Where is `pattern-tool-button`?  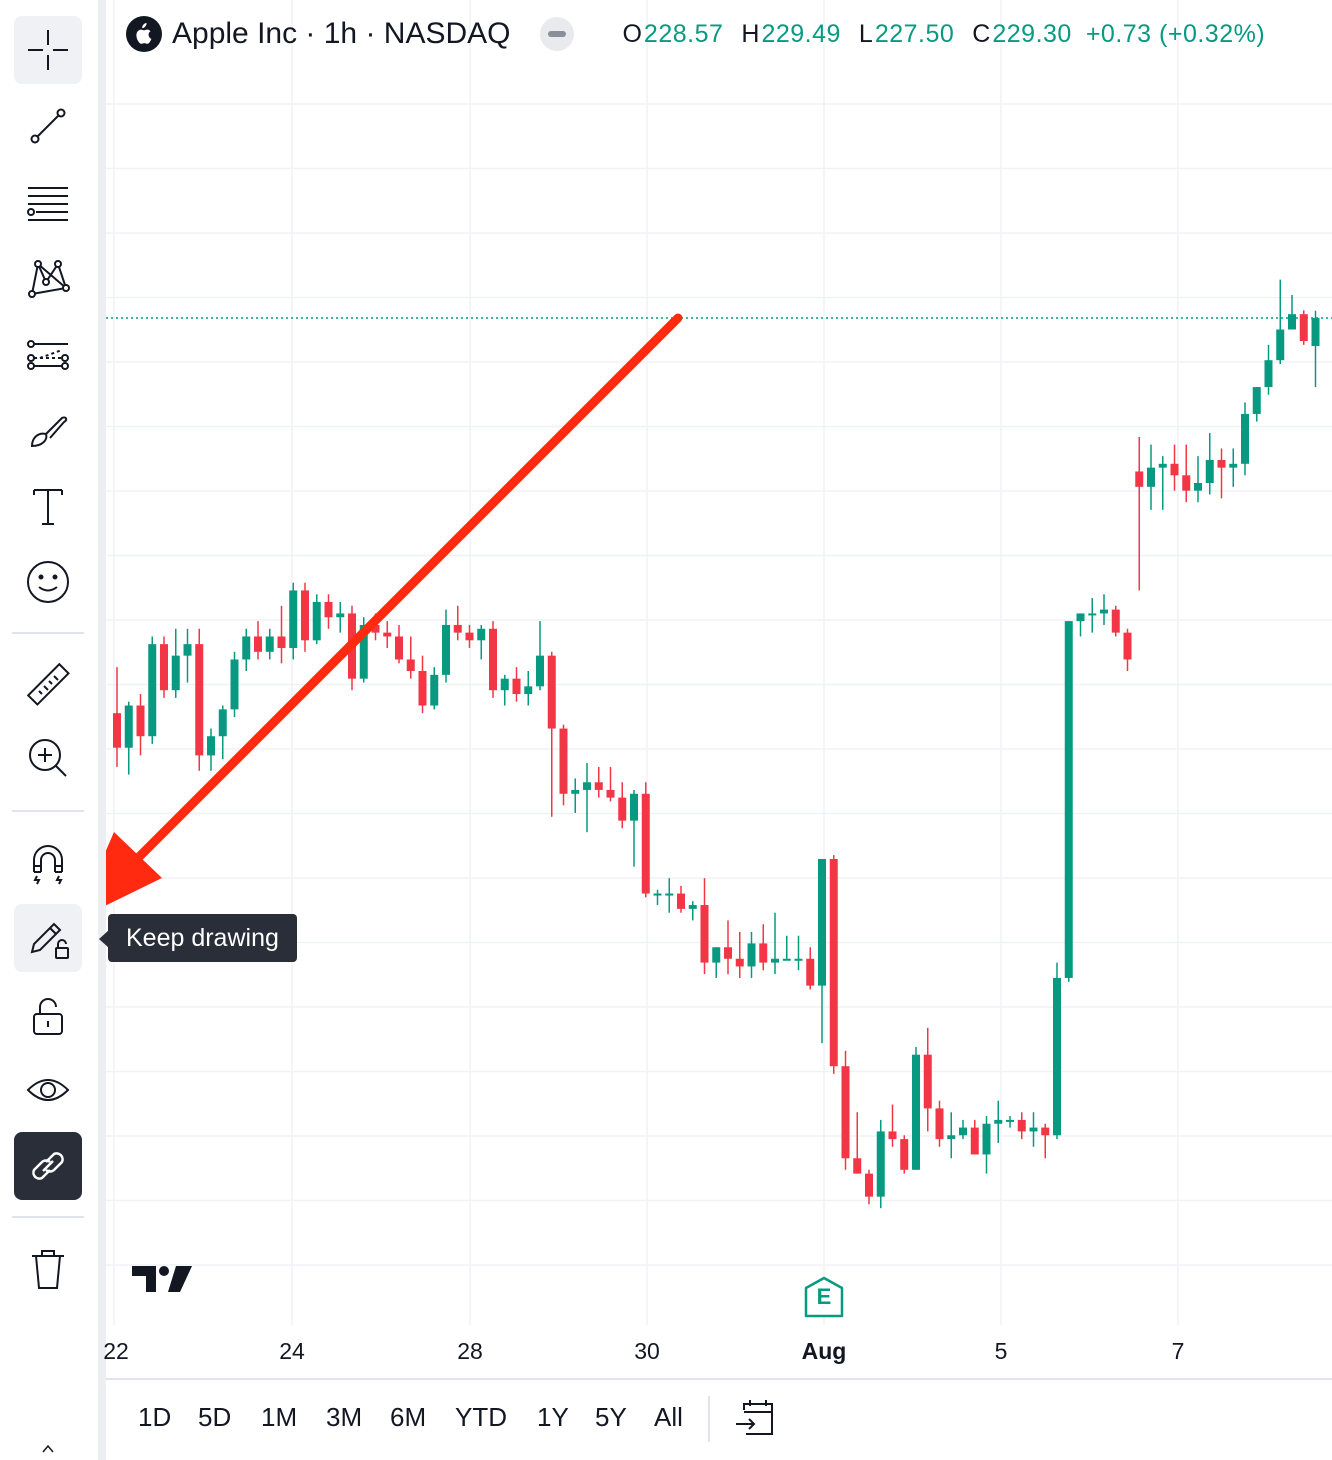 pattern-tool-button is located at coordinates (48, 278).